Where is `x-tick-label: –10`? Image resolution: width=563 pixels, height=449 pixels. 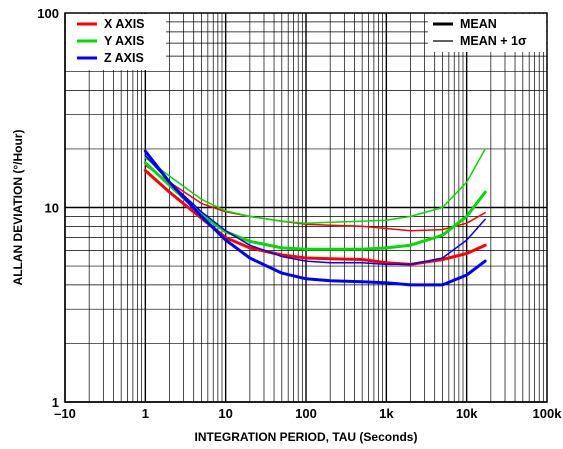 x-tick-label: –10 is located at coordinates (65, 413).